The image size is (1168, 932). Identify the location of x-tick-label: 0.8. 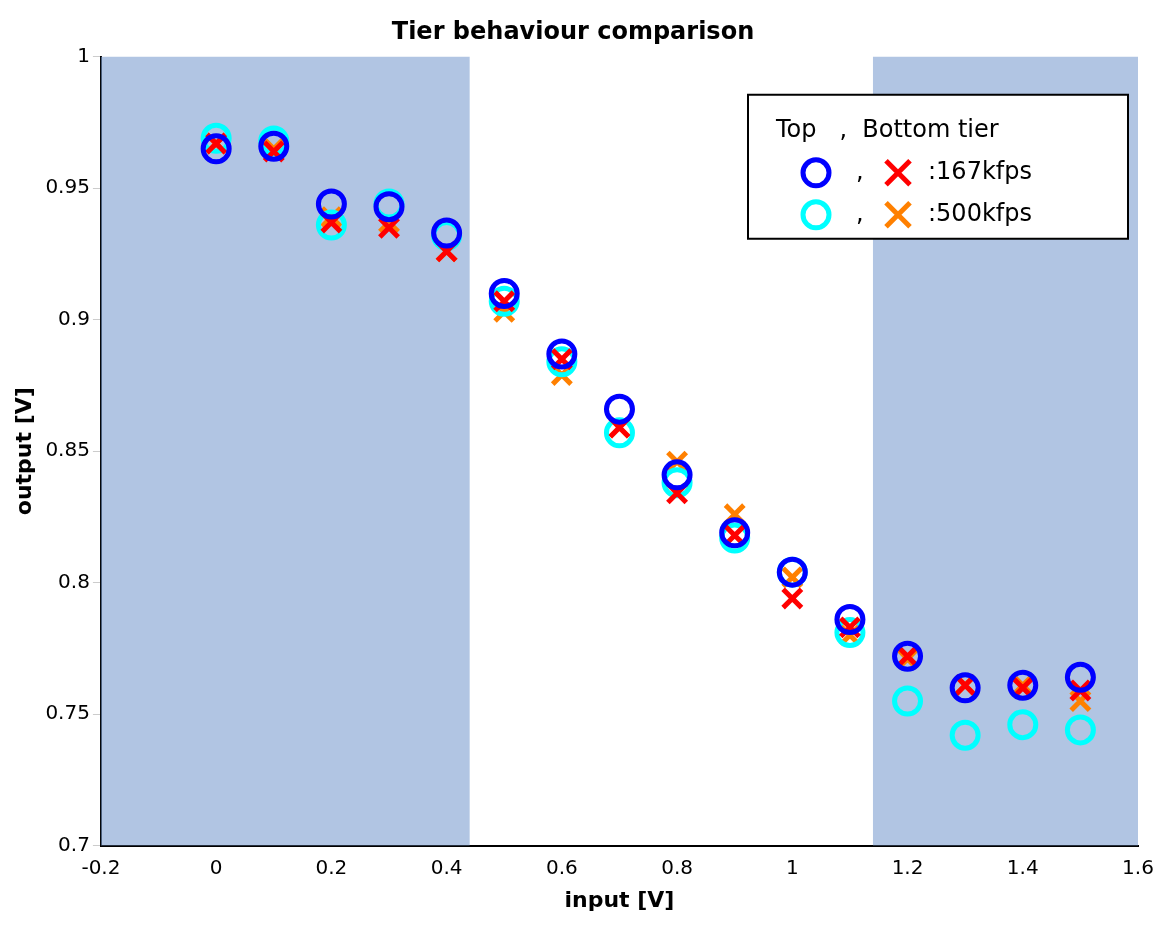
(677, 866).